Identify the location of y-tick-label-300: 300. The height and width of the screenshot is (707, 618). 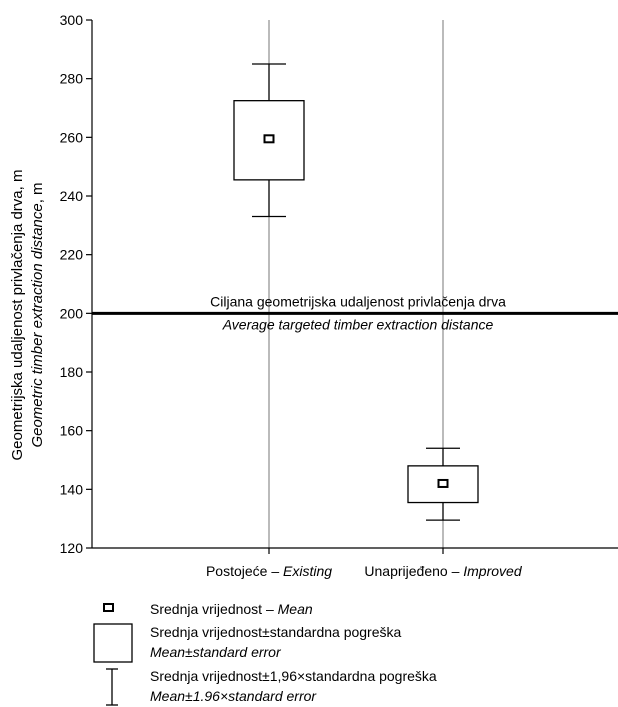
(72, 20).